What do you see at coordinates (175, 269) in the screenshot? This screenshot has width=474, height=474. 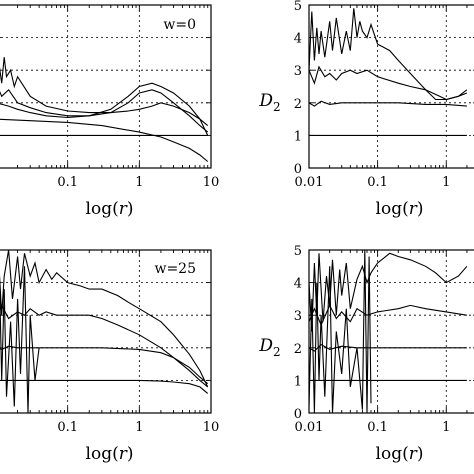 I see `panel-annotation: w=25` at bounding box center [175, 269].